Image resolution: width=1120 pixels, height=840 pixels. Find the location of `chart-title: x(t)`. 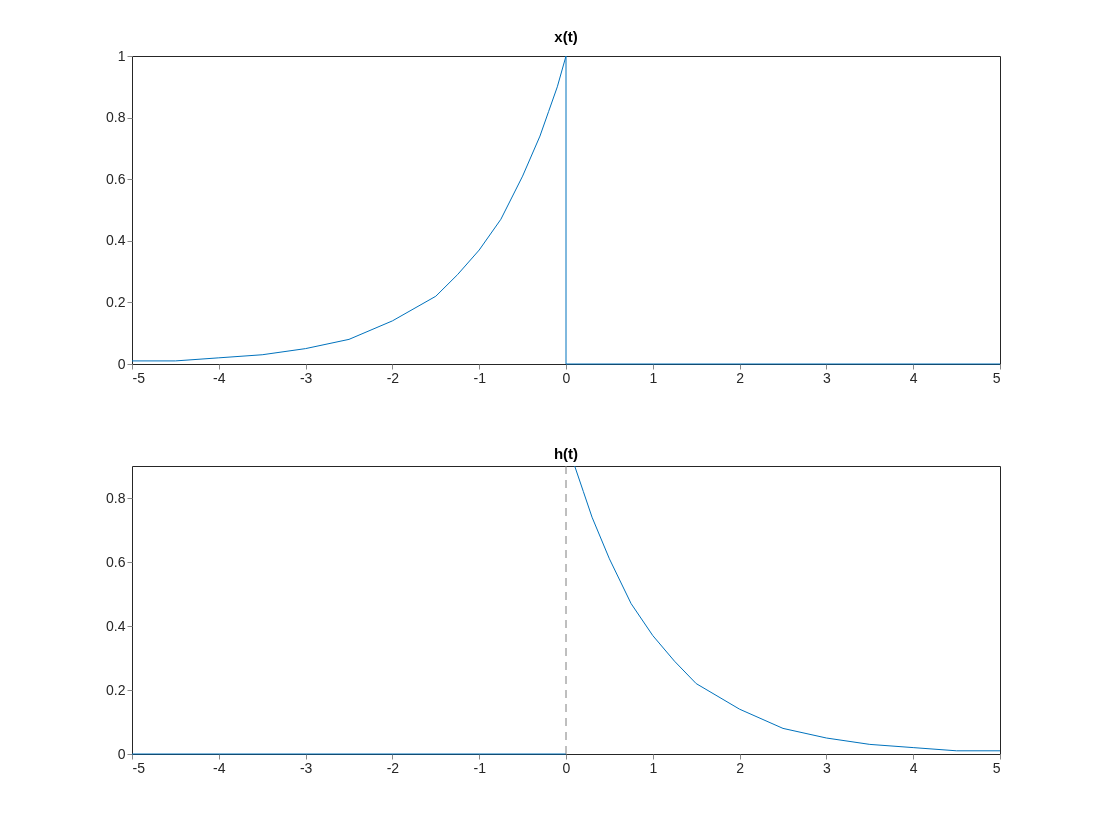

chart-title: x(t) is located at coordinates (566, 36).